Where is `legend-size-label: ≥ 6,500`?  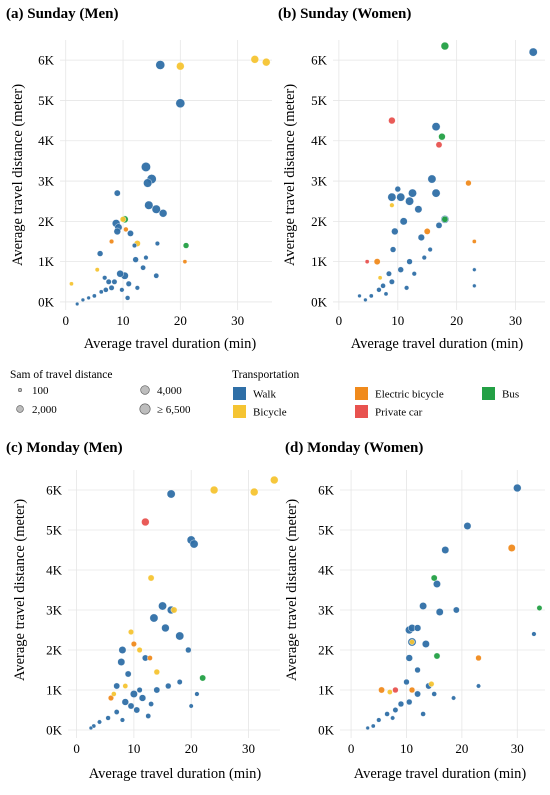
legend-size-label: ≥ 6,500 is located at coordinates (174, 410).